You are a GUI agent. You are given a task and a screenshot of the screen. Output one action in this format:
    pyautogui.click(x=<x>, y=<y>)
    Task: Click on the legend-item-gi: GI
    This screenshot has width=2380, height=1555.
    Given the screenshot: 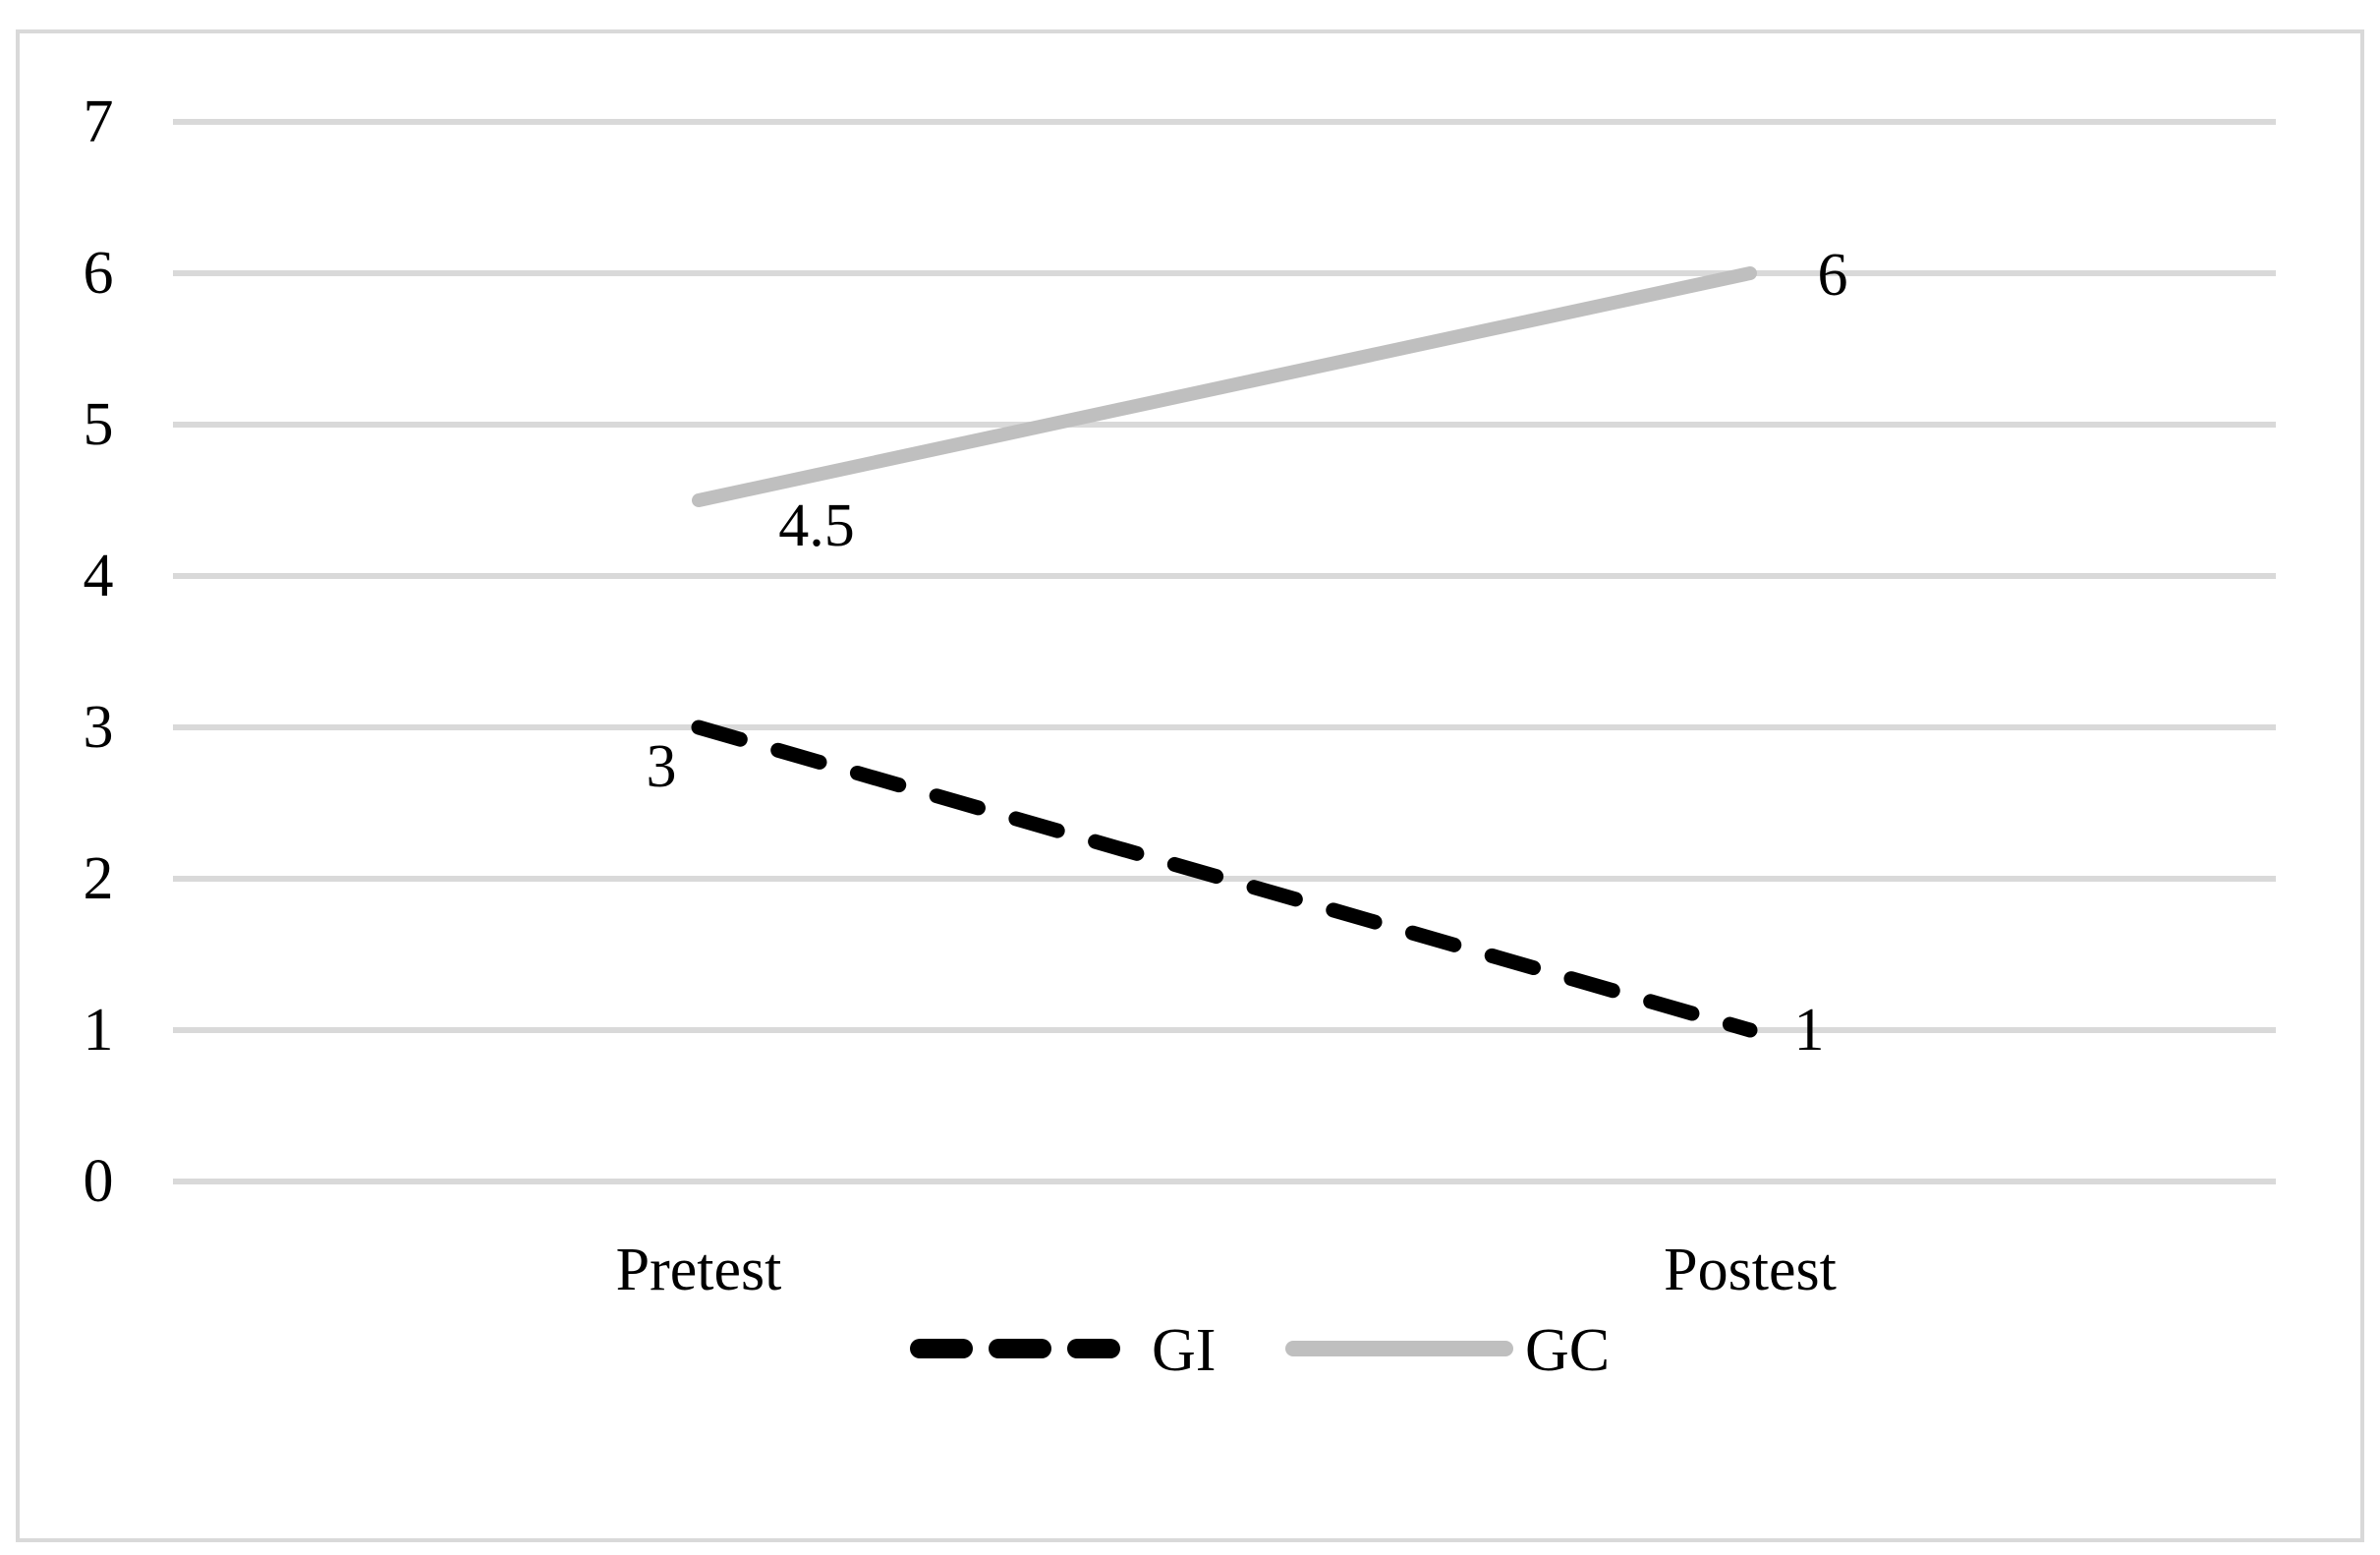 What is the action you would take?
    pyautogui.click(x=1063, y=1350)
    